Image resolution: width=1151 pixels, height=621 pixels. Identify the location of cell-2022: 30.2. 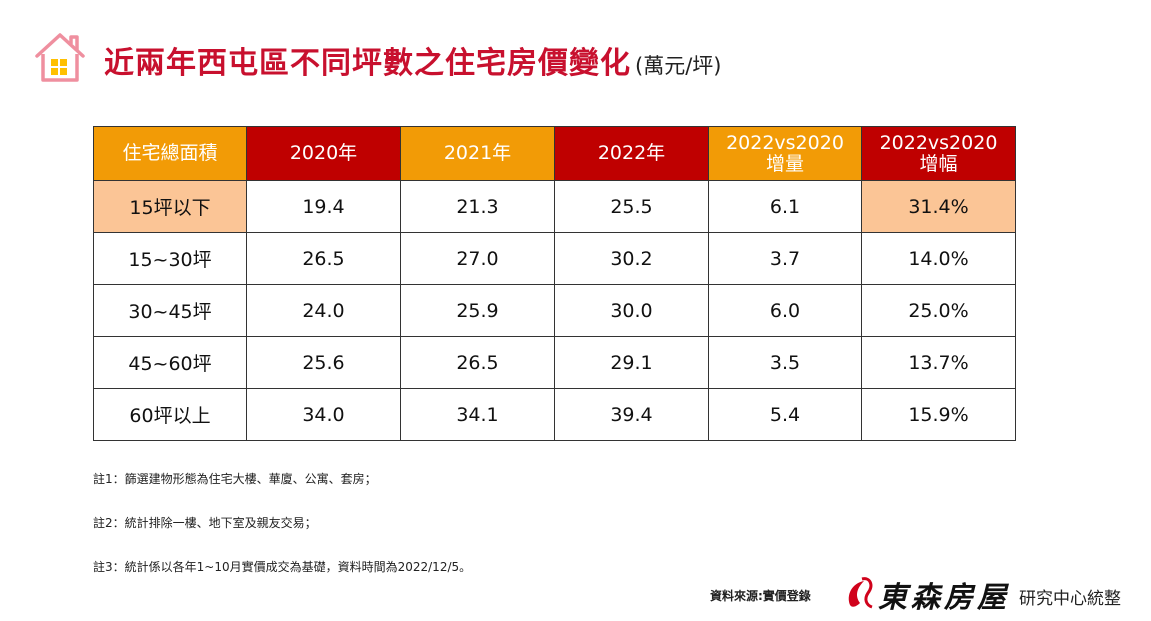
(631, 258).